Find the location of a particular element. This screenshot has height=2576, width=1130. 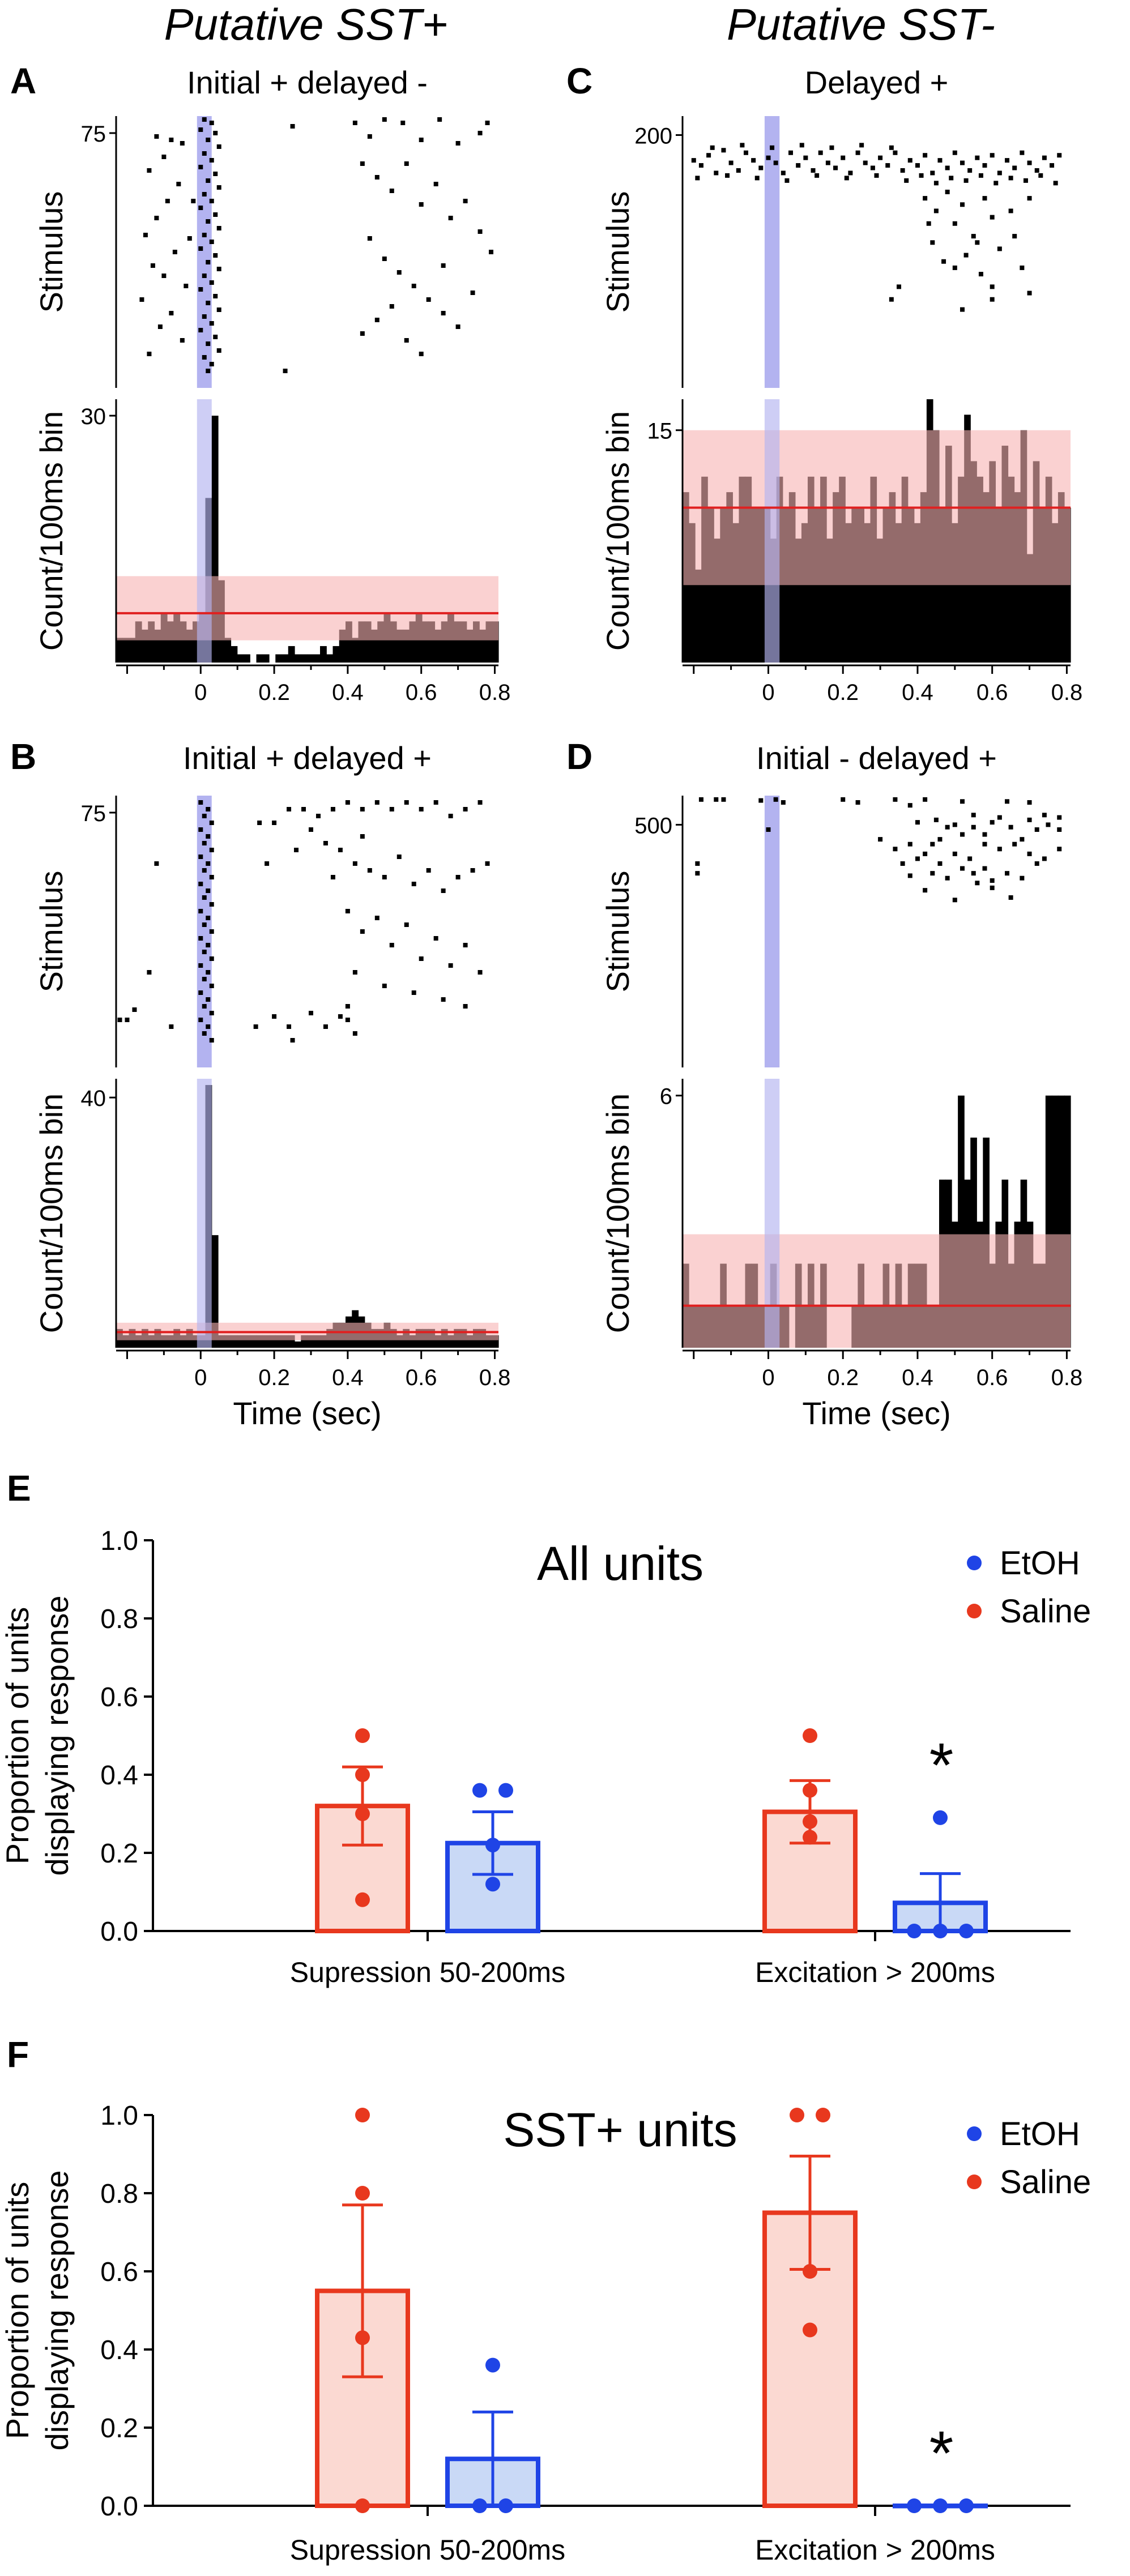

panel-letter-f: F is located at coordinates (18, 2054).